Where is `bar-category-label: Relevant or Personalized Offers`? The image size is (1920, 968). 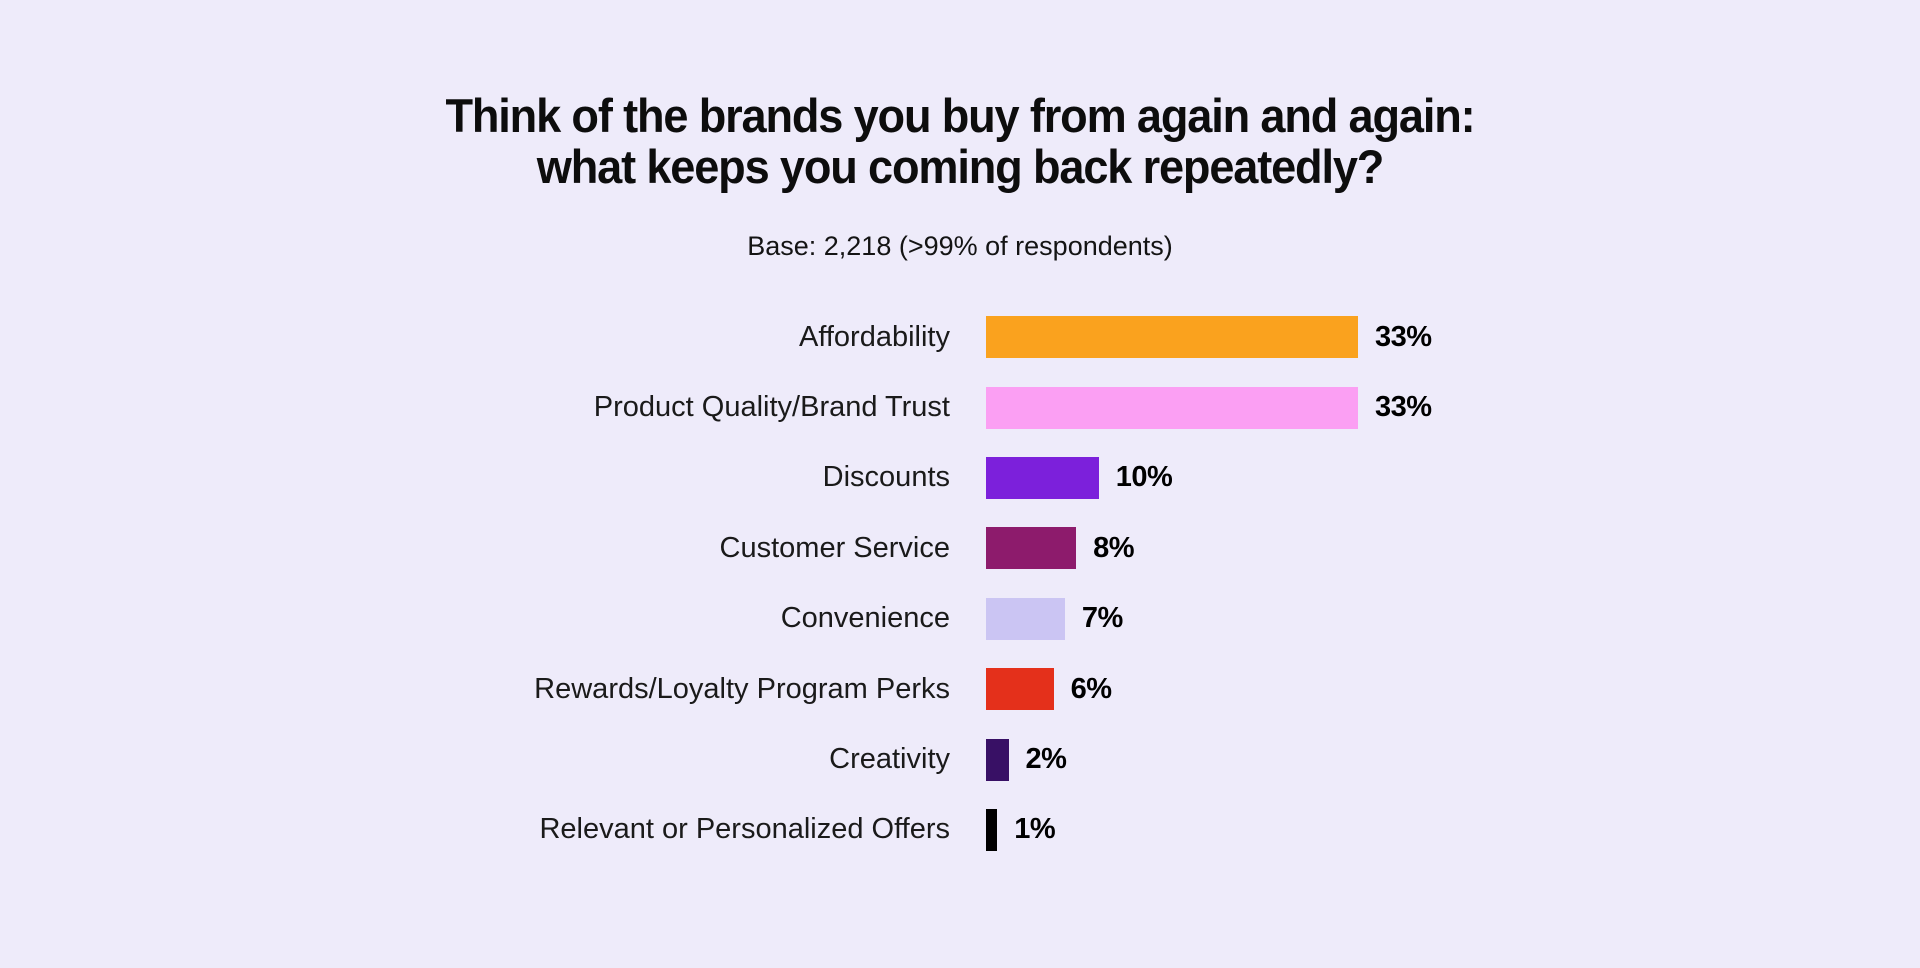
bar-category-label: Relevant or Personalized Offers is located at coordinates (744, 829).